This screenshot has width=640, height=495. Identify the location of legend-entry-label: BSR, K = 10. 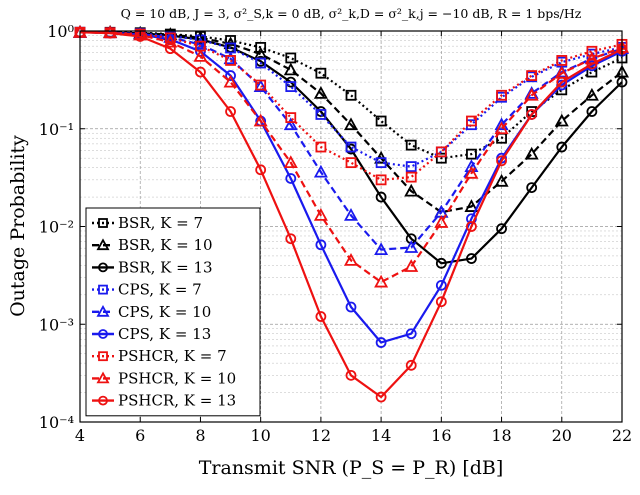
(165, 245).